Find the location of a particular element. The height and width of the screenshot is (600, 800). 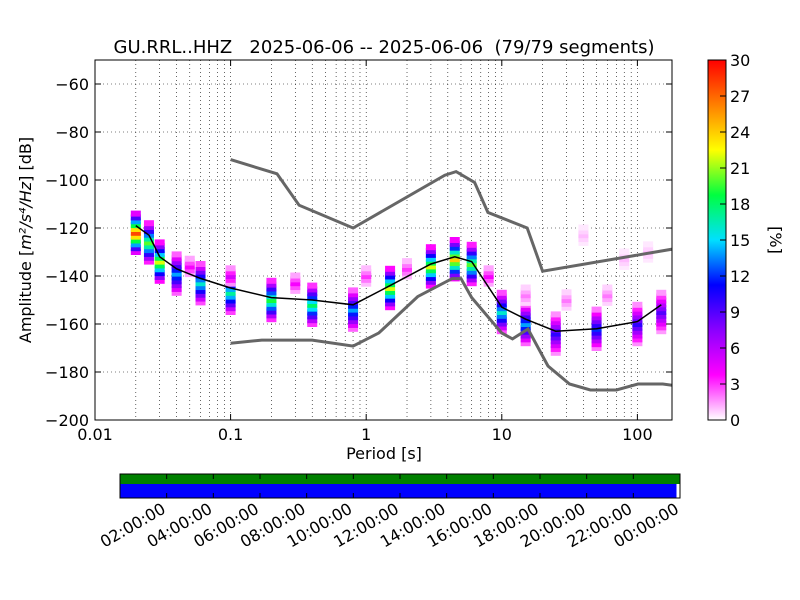

x-tick-label: 0.1 is located at coordinates (230, 434).